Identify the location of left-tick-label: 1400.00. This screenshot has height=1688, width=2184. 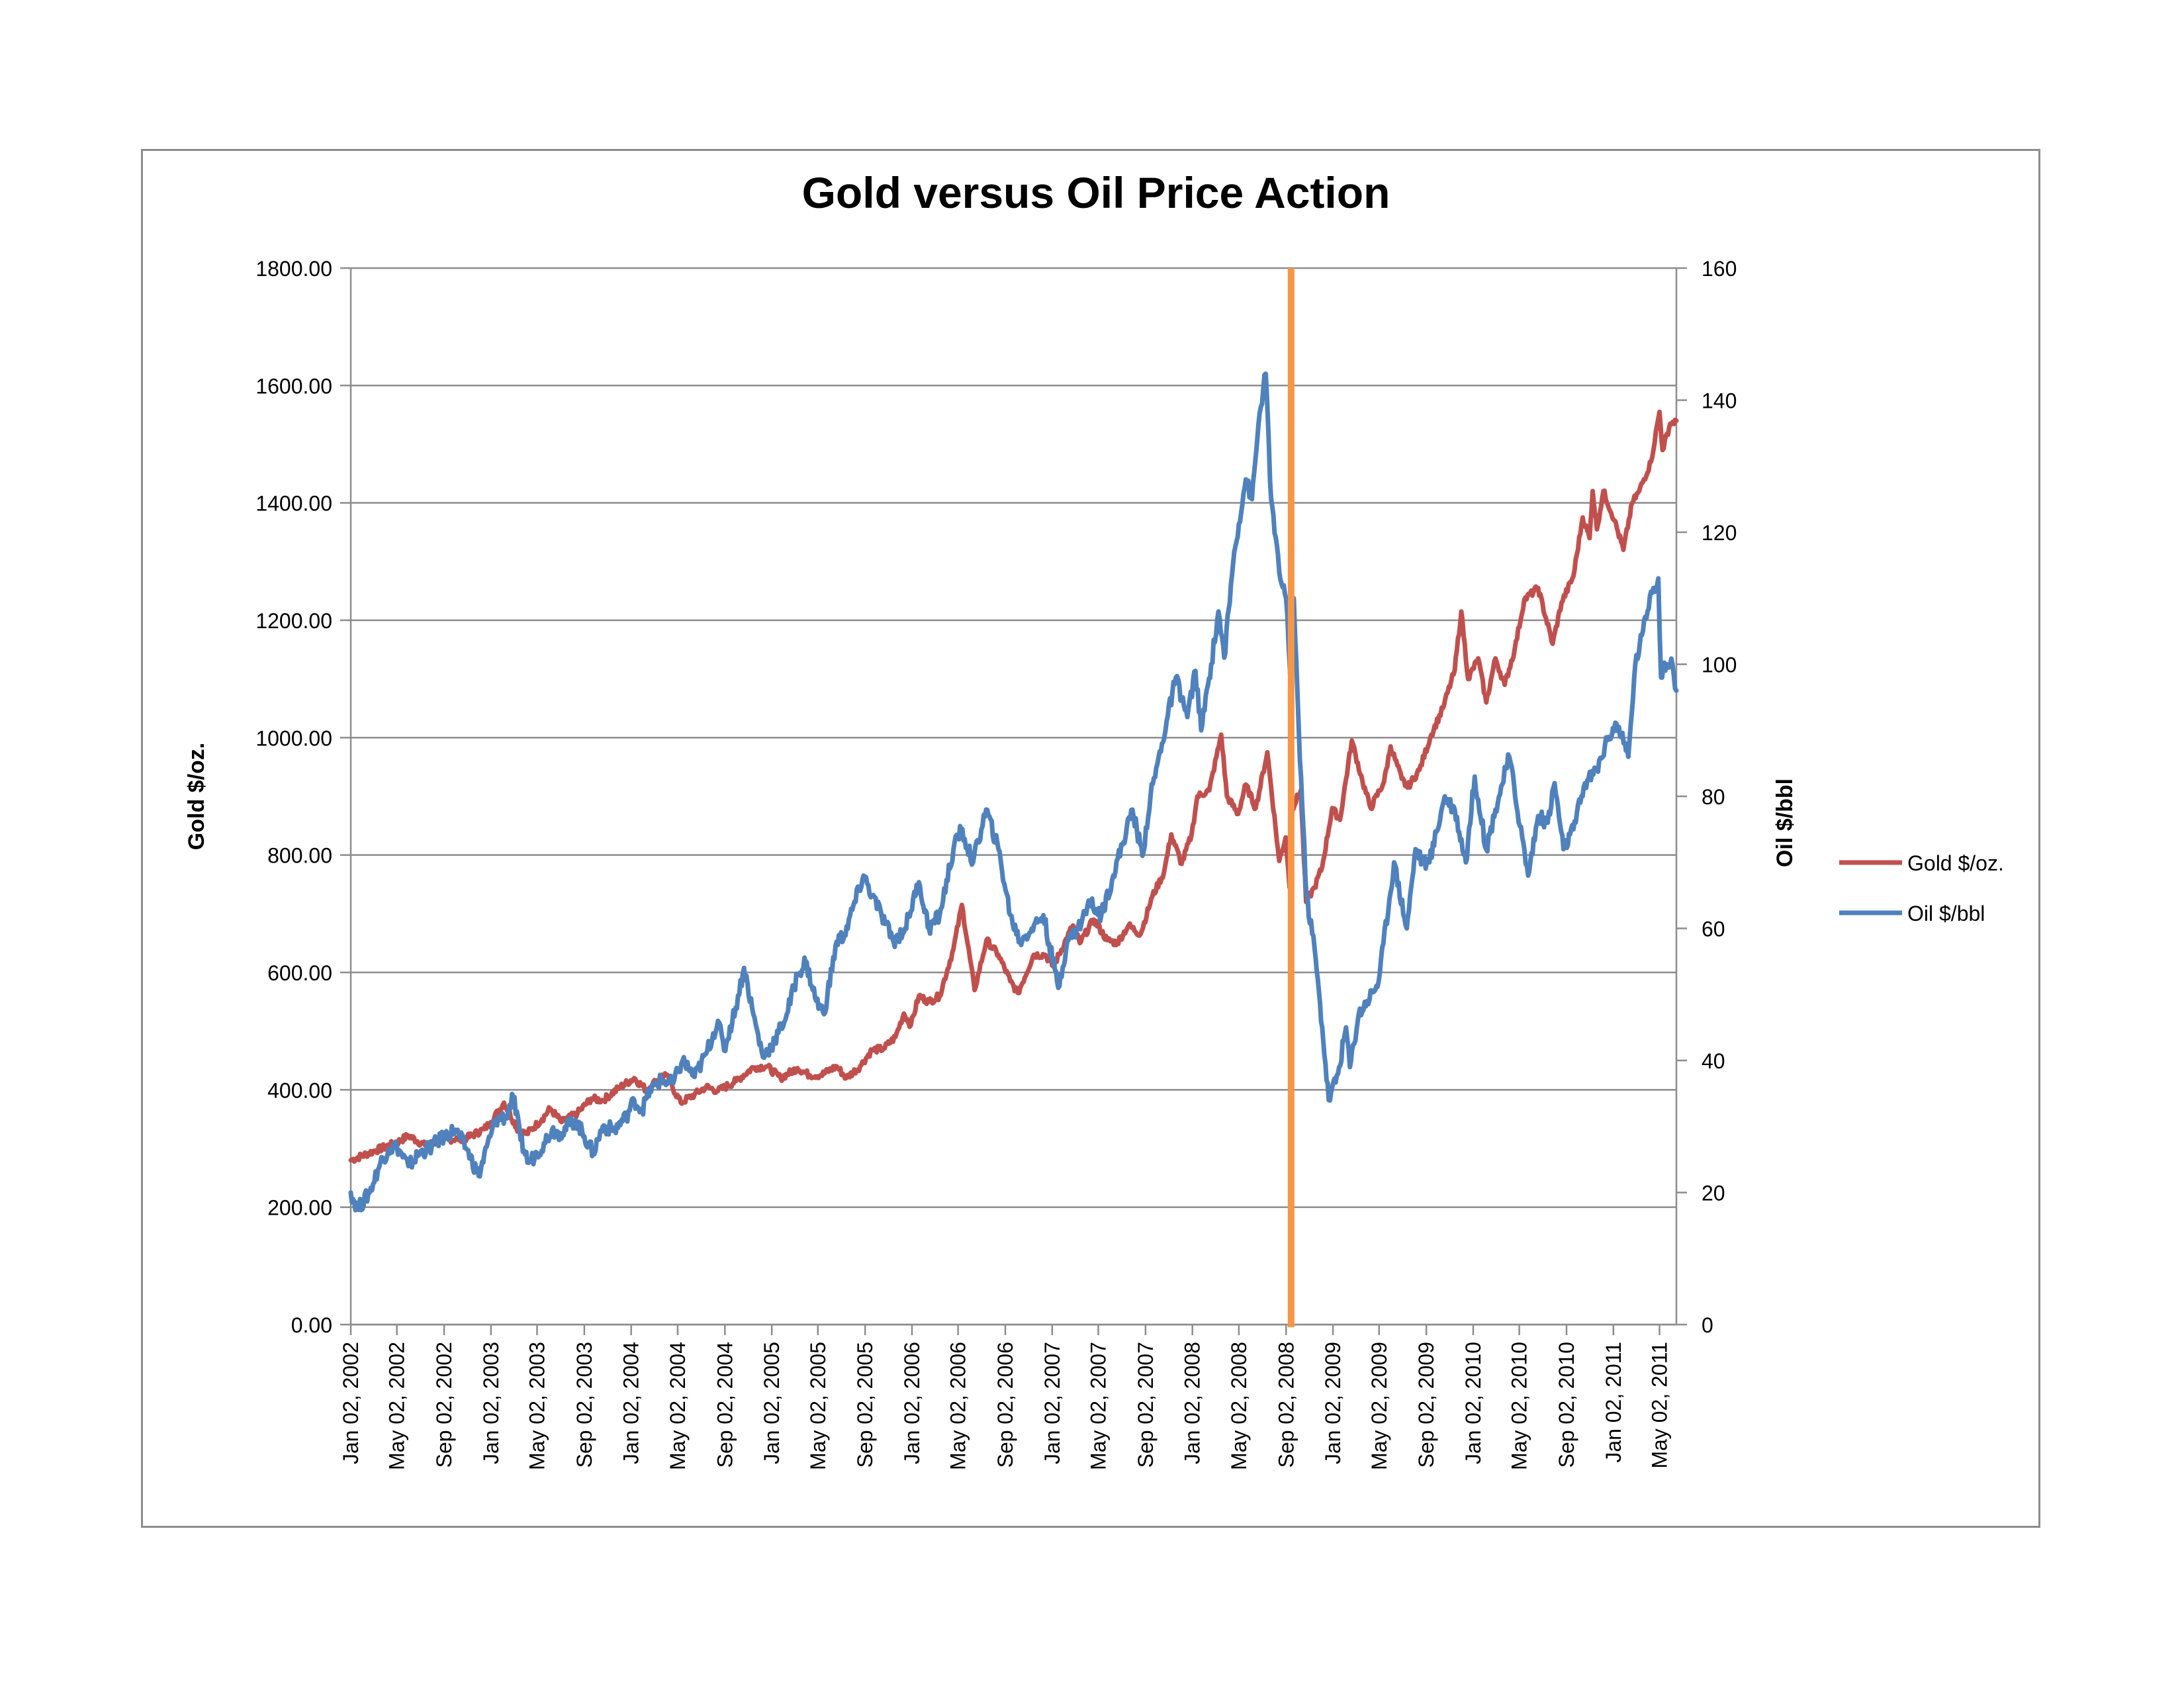
(293, 504).